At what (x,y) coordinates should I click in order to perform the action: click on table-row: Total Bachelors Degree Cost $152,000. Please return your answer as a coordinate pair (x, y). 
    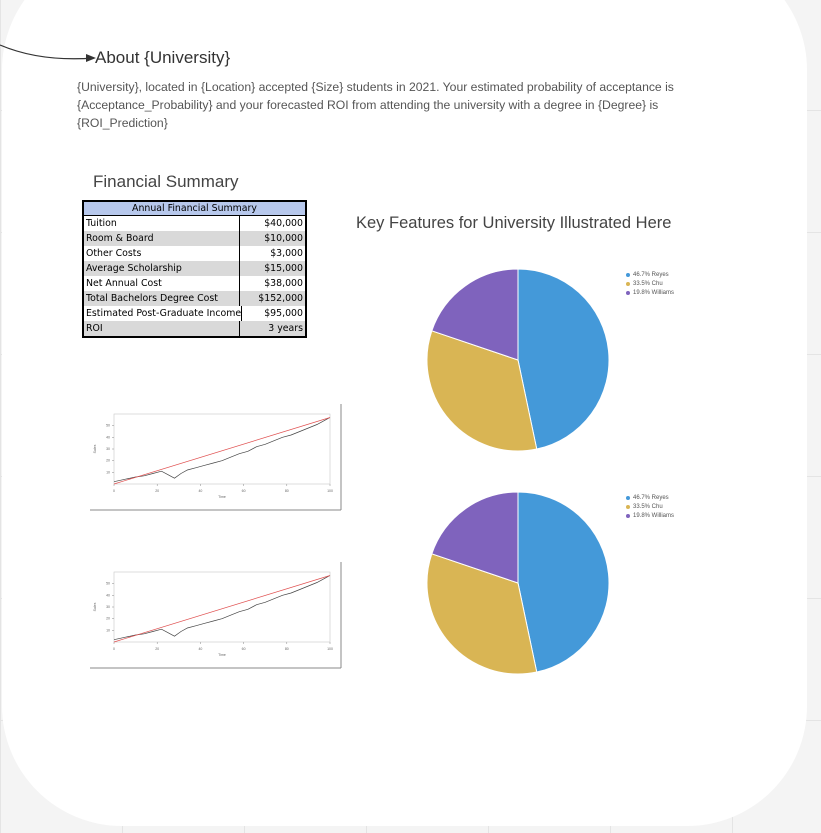
    Looking at the image, I should click on (194, 298).